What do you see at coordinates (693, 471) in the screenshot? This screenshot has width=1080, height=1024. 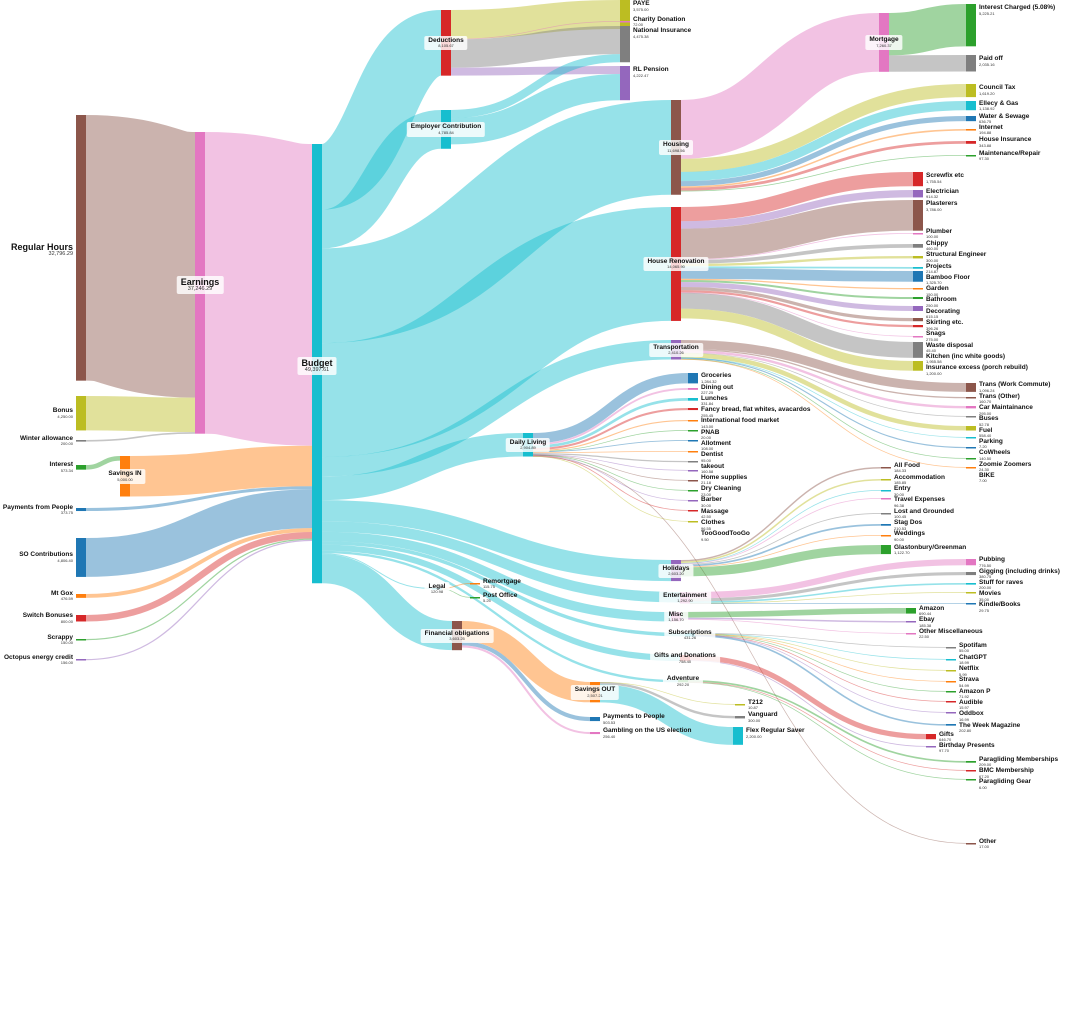 I see `node-homesup` at bounding box center [693, 471].